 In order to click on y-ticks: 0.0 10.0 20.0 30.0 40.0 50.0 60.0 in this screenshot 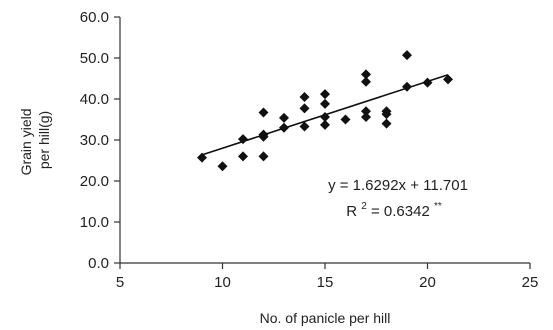, I will do `click(100, 140)`.